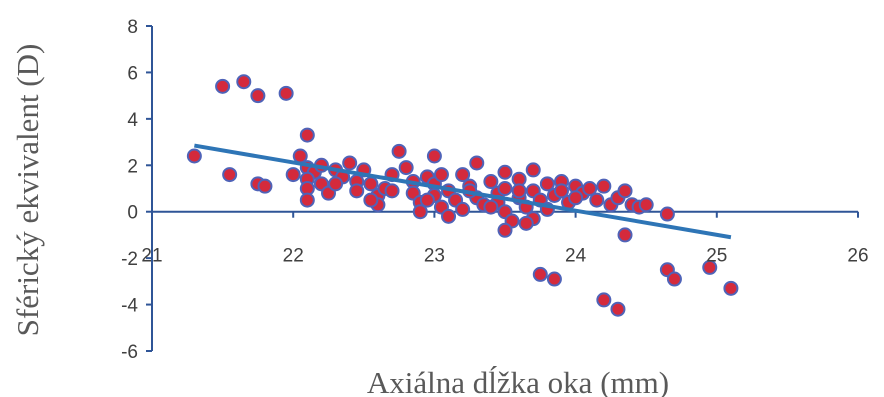  What do you see at coordinates (129, 259) in the screenshot?
I see `y-tick-label: -2` at bounding box center [129, 259].